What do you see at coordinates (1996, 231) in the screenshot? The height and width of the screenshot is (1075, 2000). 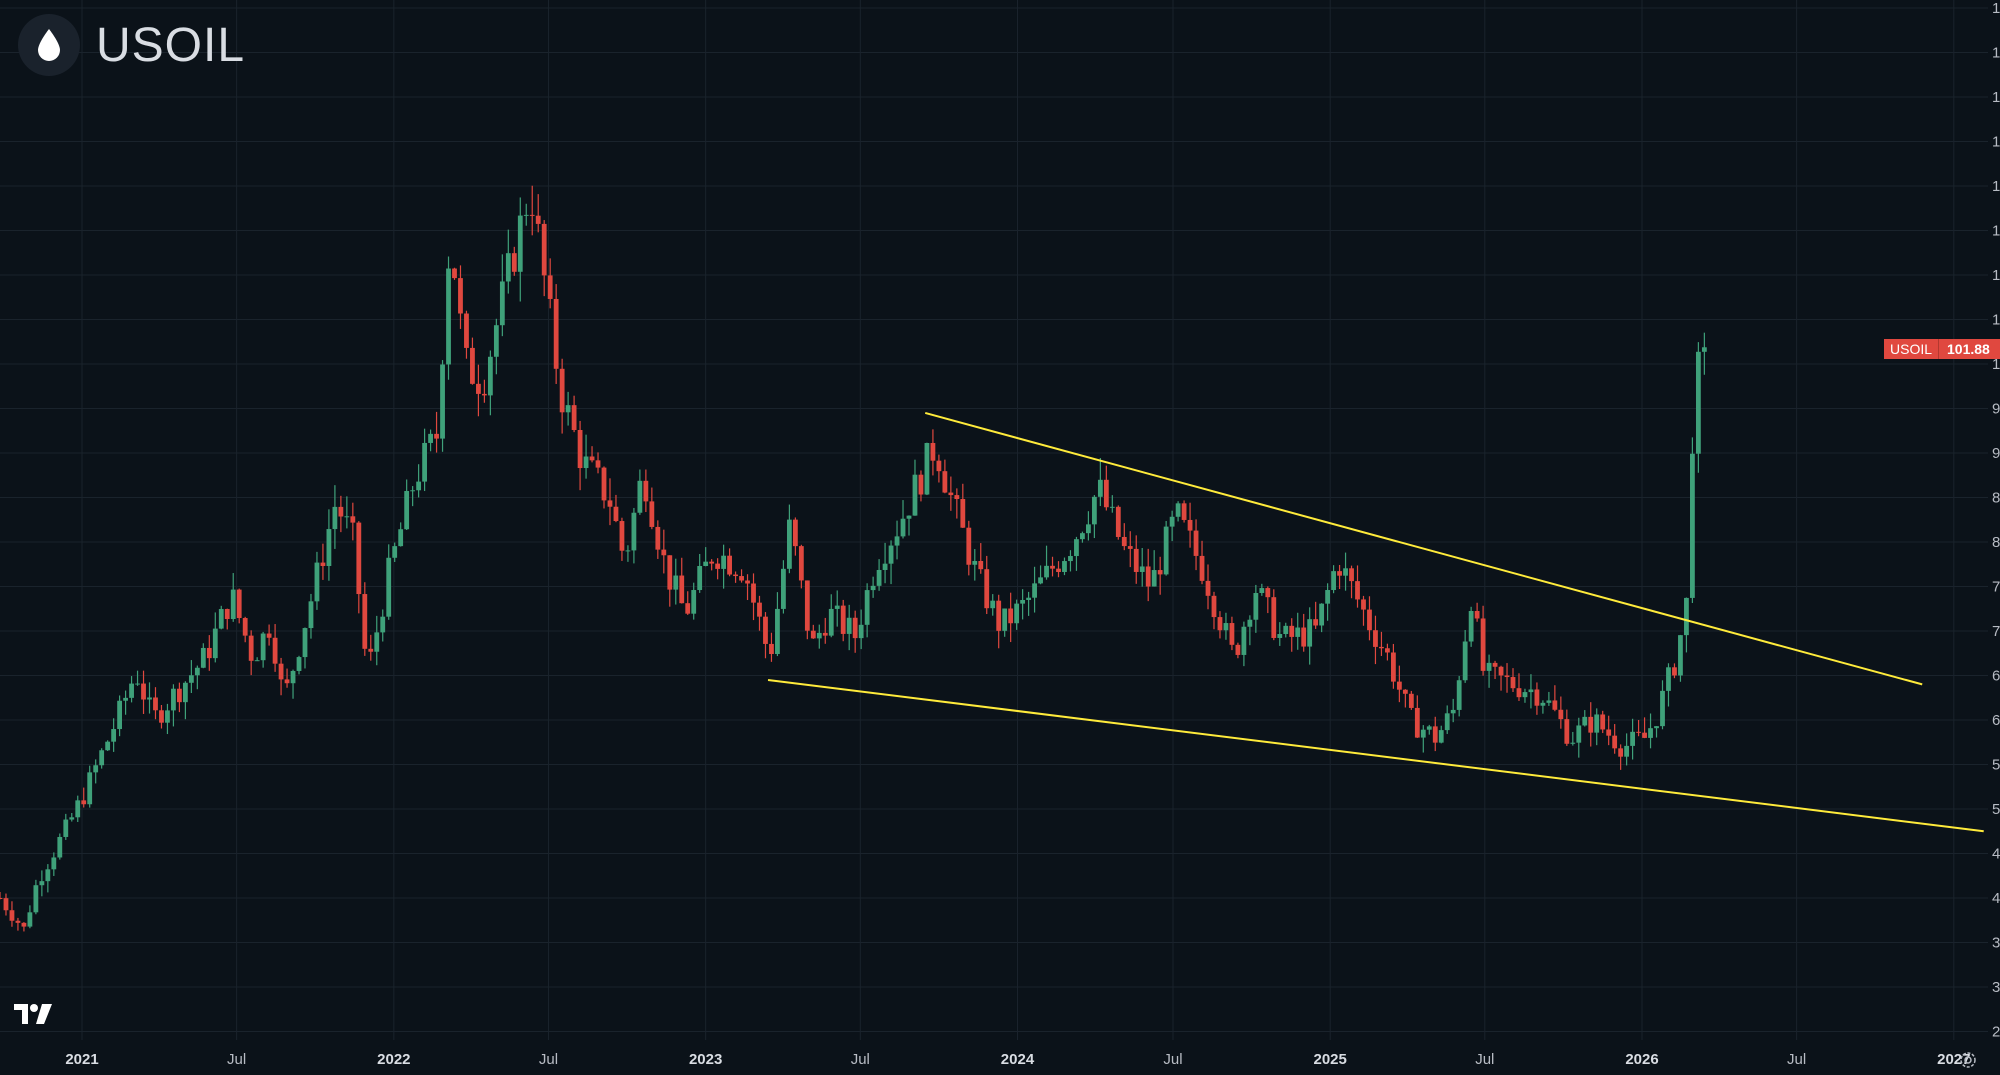 I see `y-tick-label: 115.00` at bounding box center [1996, 231].